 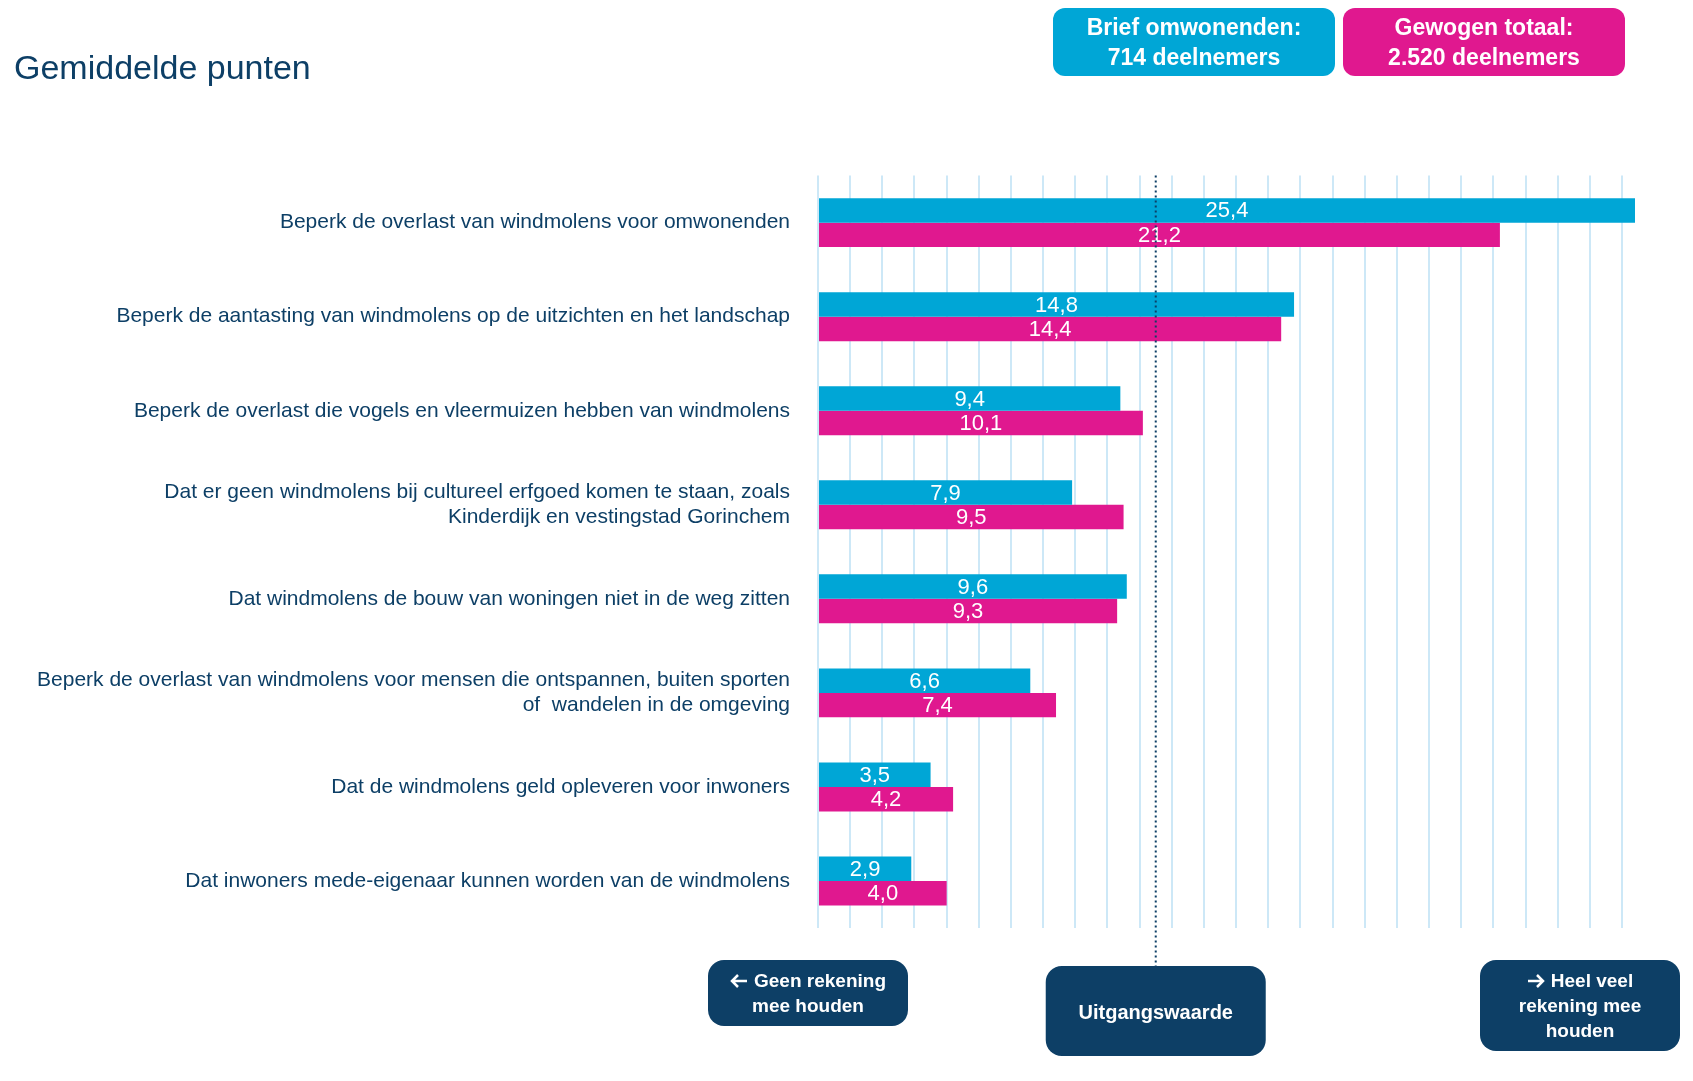 I want to click on data-label: 7,4, so click(x=937, y=705).